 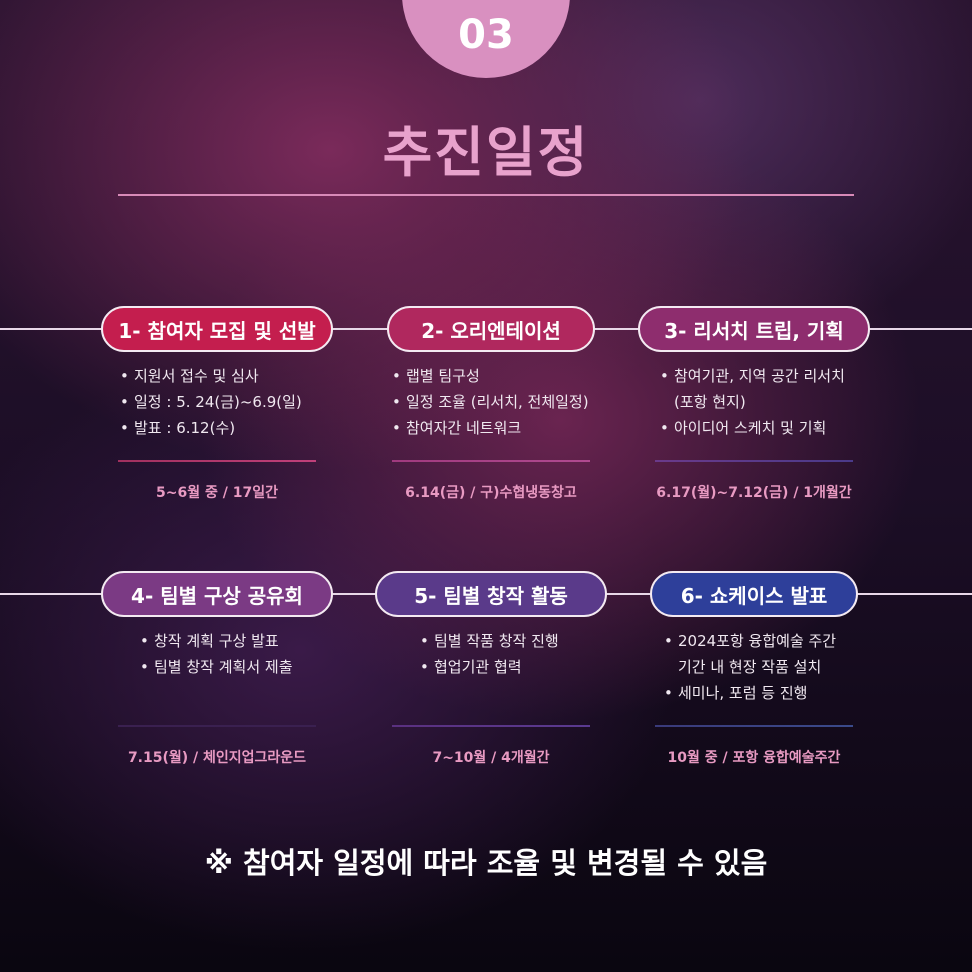 I want to click on step-pill: 5- 팀별 창작 활동, so click(x=491, y=594).